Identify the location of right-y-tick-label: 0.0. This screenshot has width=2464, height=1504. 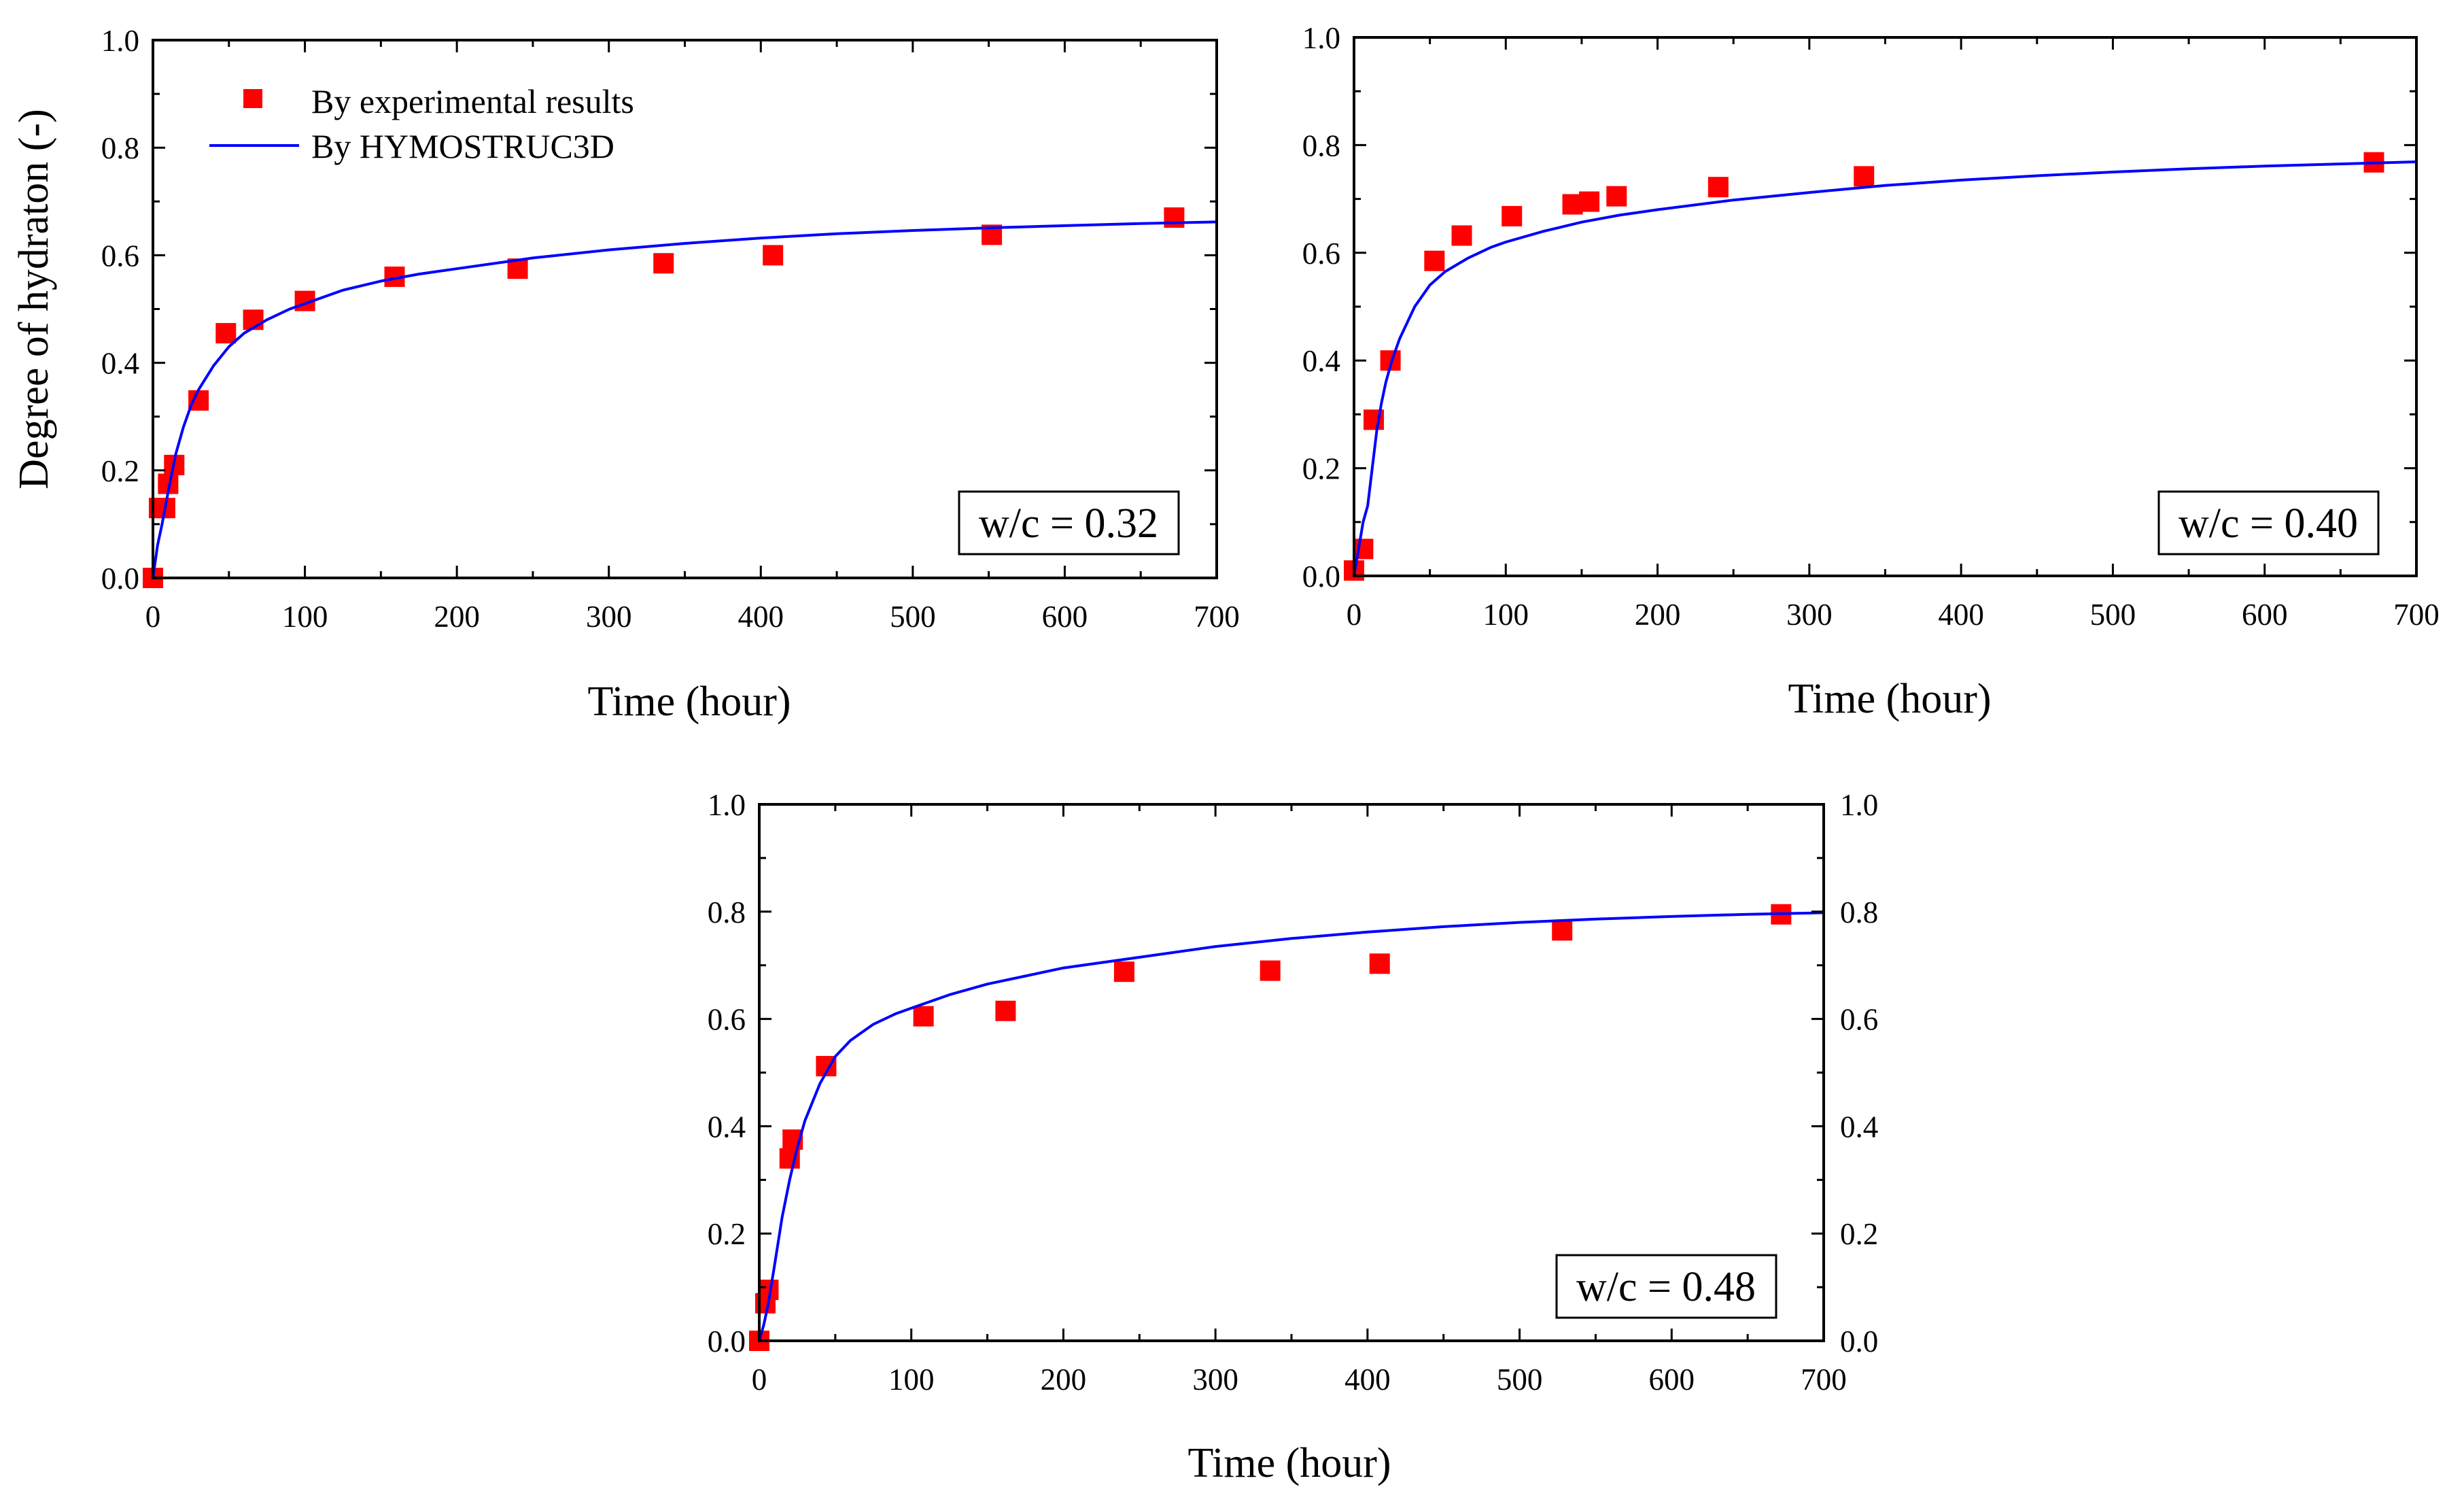
(1859, 1341).